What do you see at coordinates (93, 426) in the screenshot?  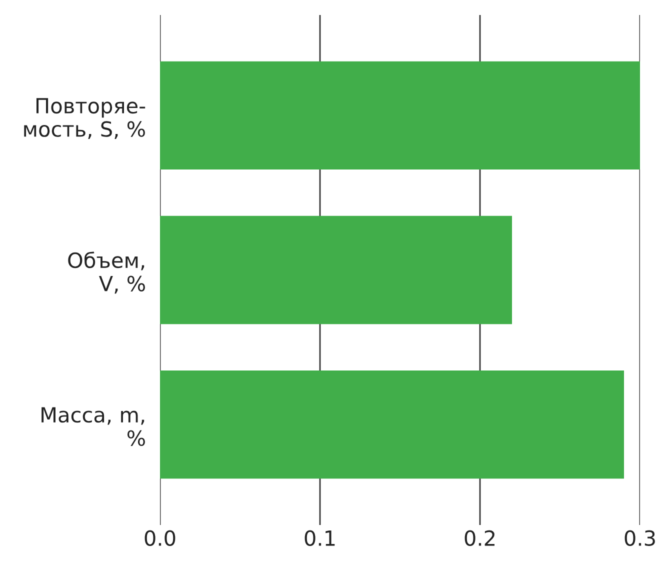 I see `y-tick-label: Масса, m, %` at bounding box center [93, 426].